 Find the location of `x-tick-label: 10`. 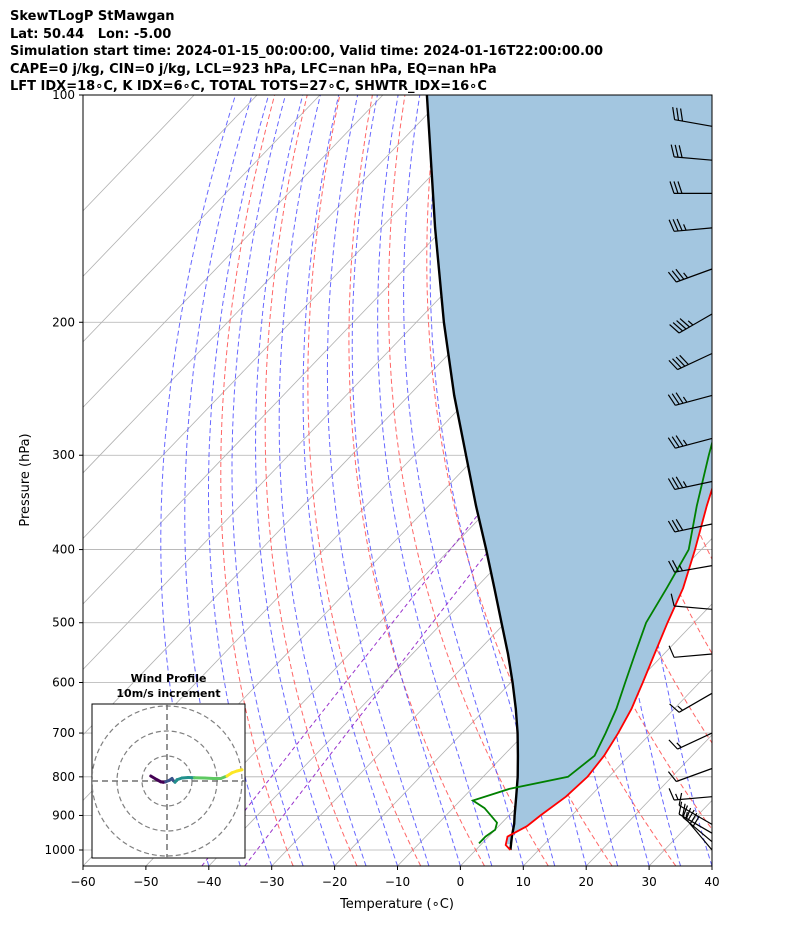

x-tick-label: 10 is located at coordinates (523, 882).